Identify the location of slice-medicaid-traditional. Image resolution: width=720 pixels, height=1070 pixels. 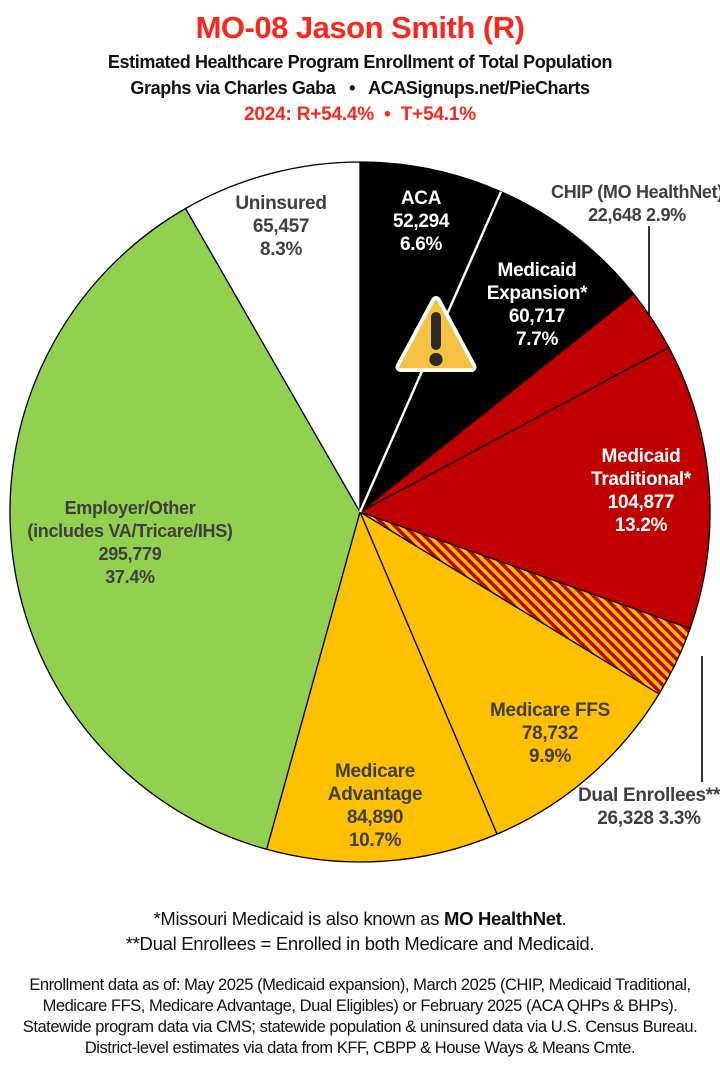
(535, 488).